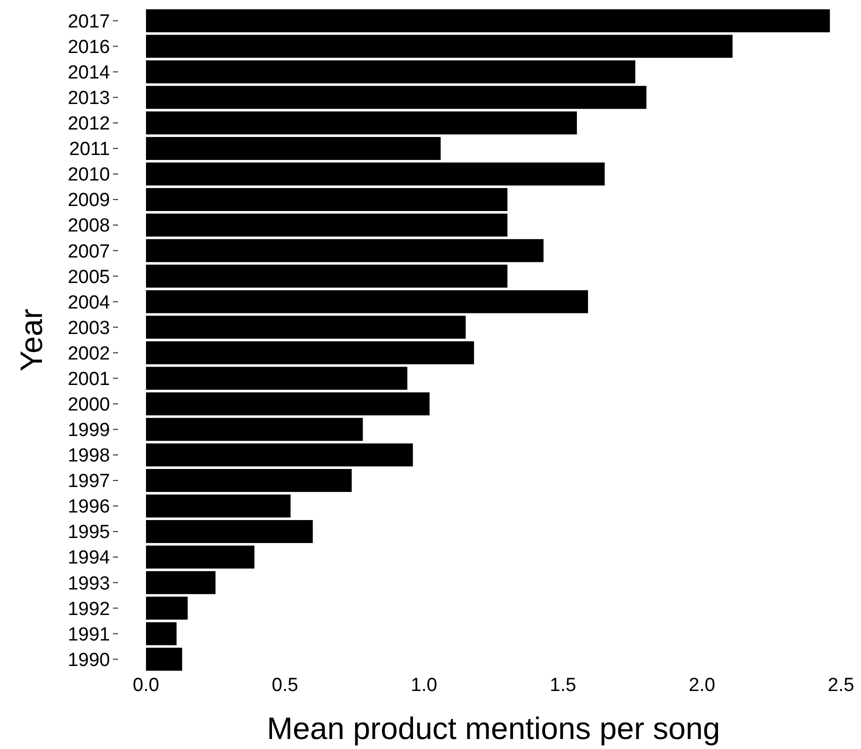 Image resolution: width=861 pixels, height=749 pixels. I want to click on y-tick-label: 2009, so click(89, 201).